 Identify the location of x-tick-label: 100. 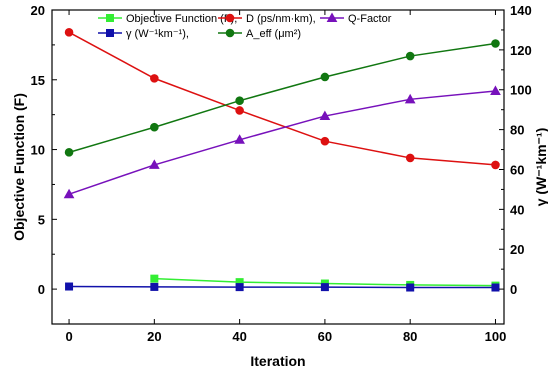
(496, 336).